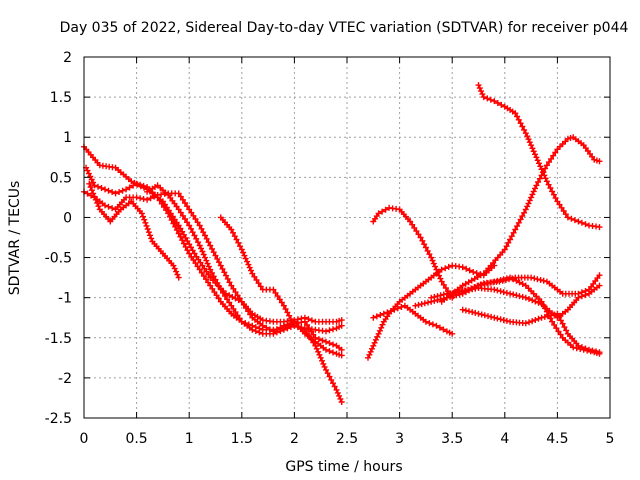 The height and width of the screenshot is (480, 640). What do you see at coordinates (413, 319) in the screenshot?
I see `series-sat-i` at bounding box center [413, 319].